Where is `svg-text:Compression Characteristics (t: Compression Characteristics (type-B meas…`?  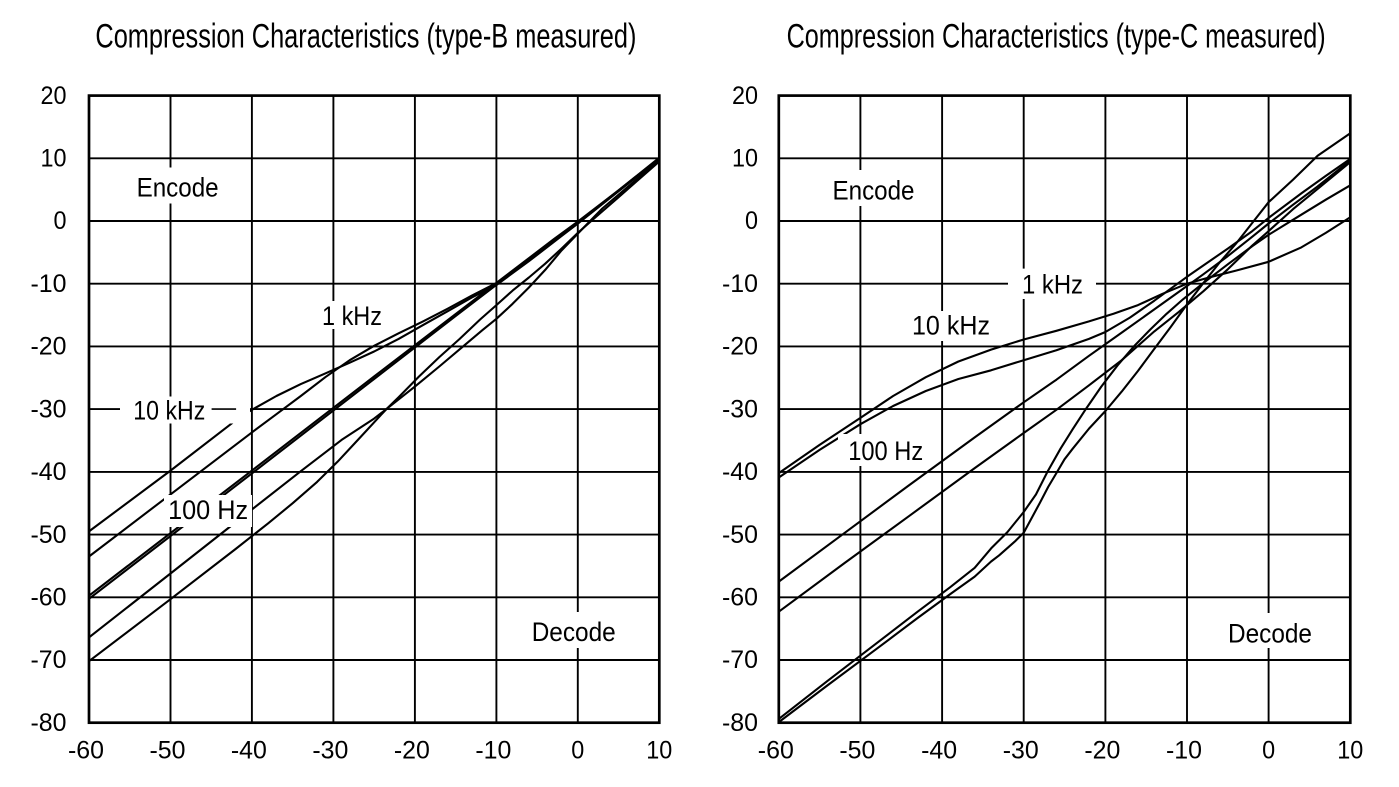 svg-text:Compression Characteristics (t: Compression Characteristics (type-B meas… is located at coordinates (365, 37).